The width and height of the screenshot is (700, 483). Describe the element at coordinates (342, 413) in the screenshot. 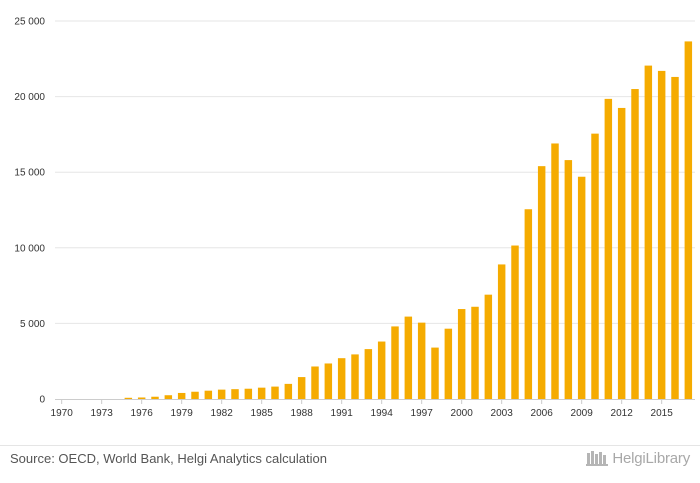

I see `x-tick-label: 1991` at that location.